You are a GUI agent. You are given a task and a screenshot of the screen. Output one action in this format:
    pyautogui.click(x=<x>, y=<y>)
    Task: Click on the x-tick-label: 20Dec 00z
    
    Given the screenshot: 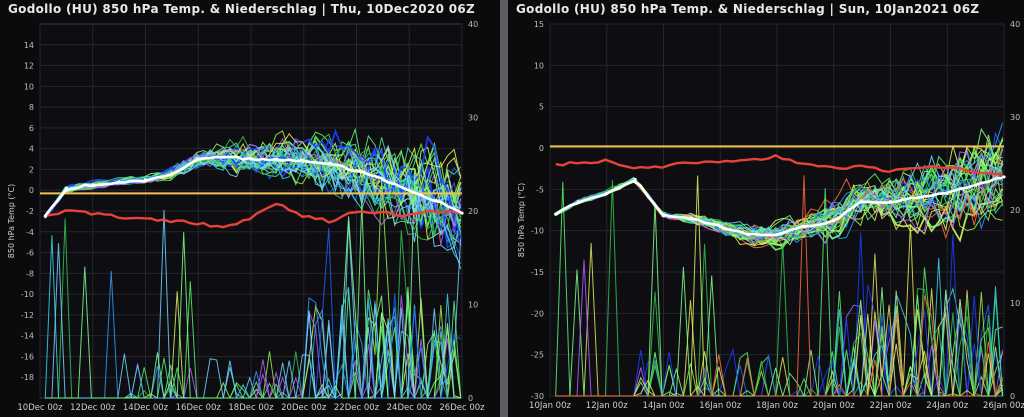 What is the action you would take?
    pyautogui.click(x=304, y=408)
    